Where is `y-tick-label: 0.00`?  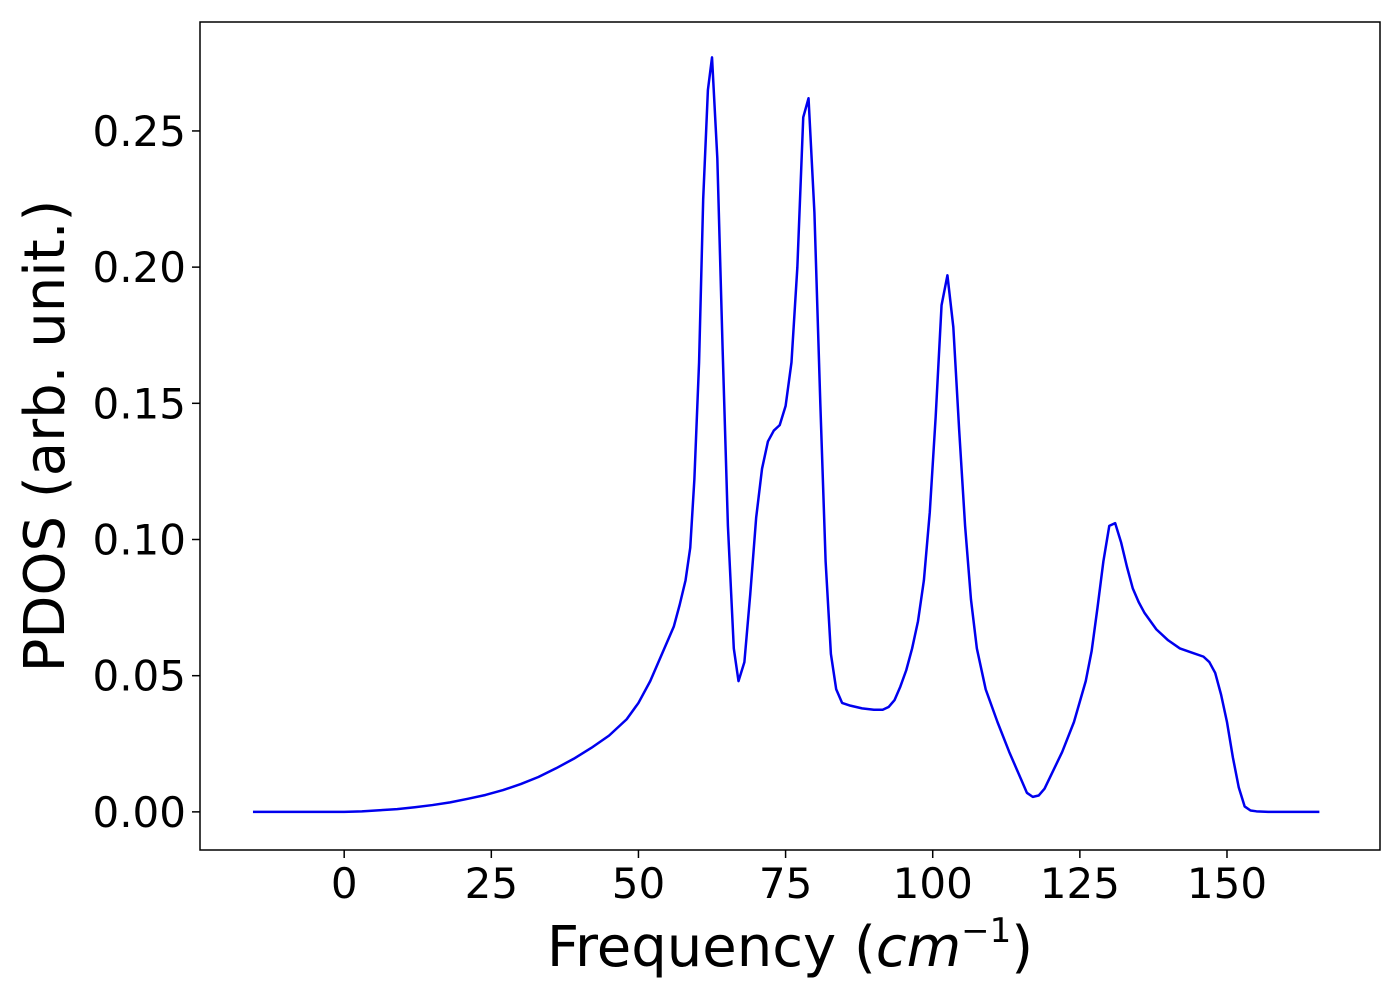
y-tick-label: 0.00 is located at coordinates (139, 812).